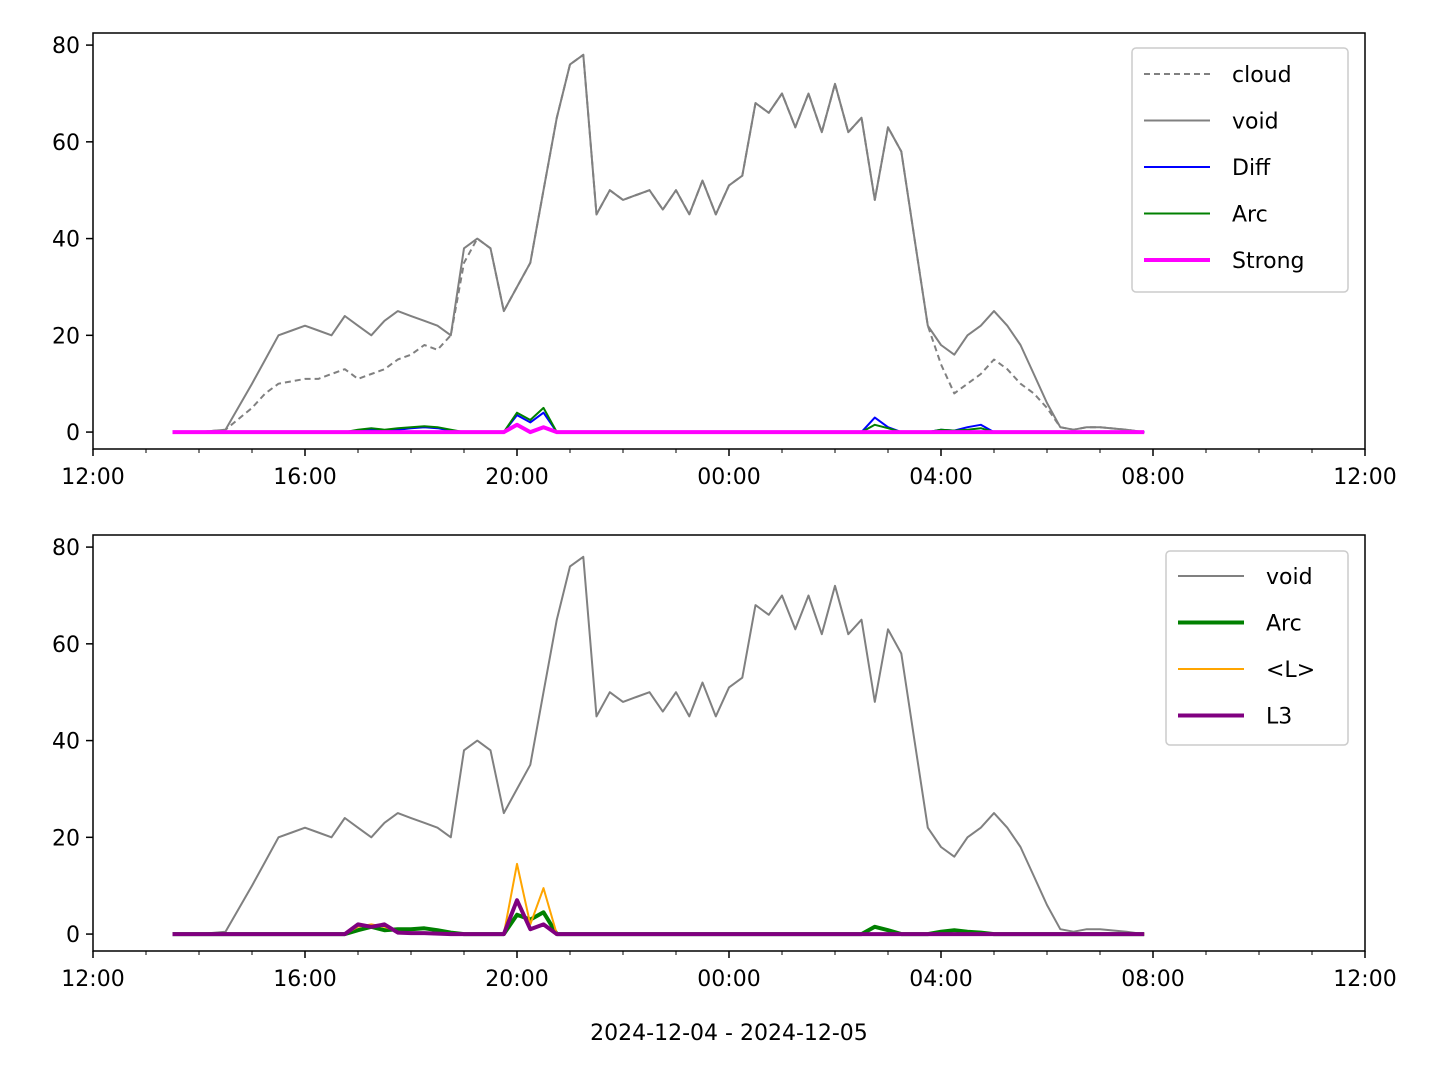 This screenshot has height=1080, width=1440. I want to click on legend-label: cloud, so click(1262, 75).